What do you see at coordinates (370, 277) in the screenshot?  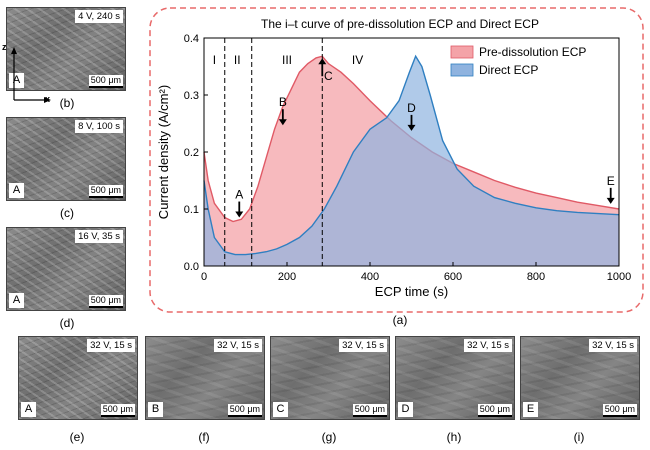 I see `x-tick-label: 400` at bounding box center [370, 277].